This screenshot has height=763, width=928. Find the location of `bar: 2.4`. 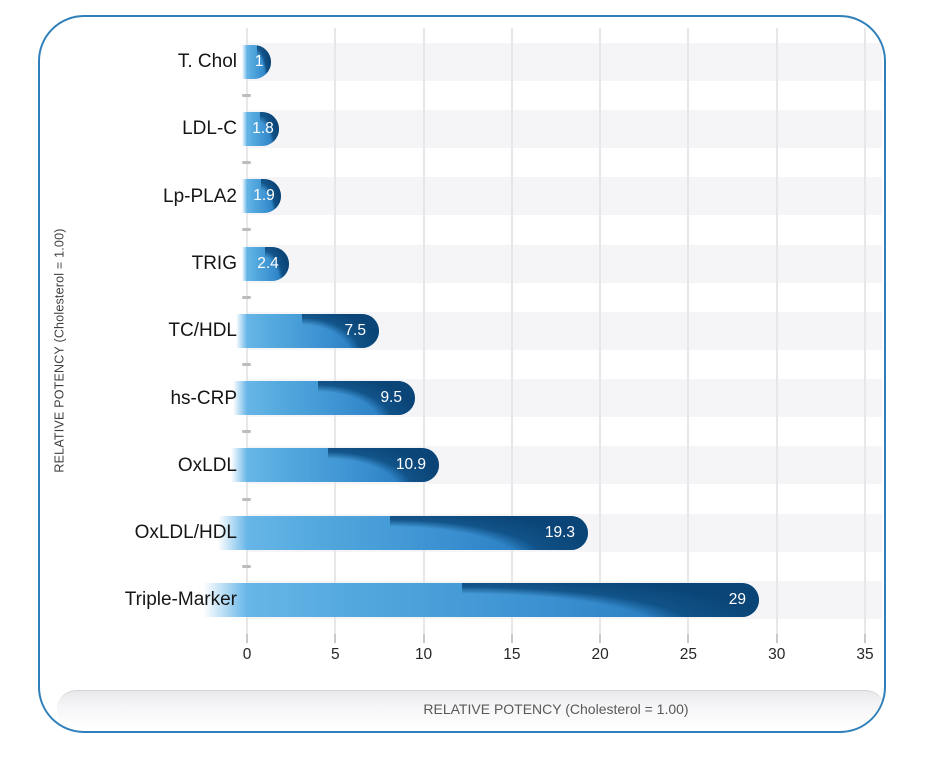

bar: 2.4 is located at coordinates (268, 263).